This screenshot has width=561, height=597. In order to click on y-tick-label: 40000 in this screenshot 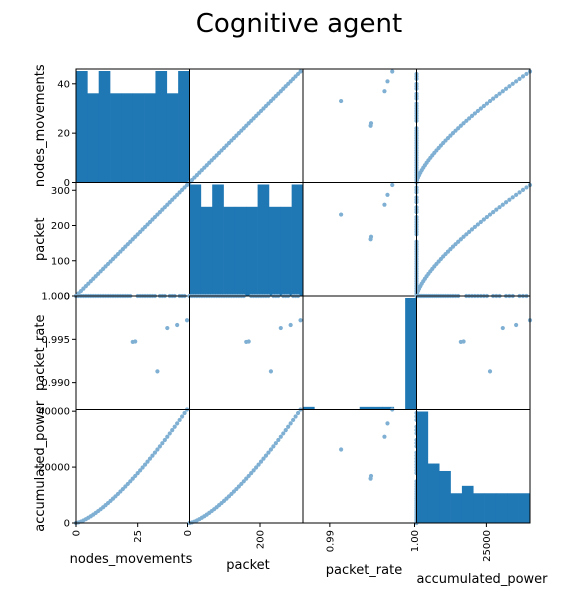, I will do `click(54, 412)`.